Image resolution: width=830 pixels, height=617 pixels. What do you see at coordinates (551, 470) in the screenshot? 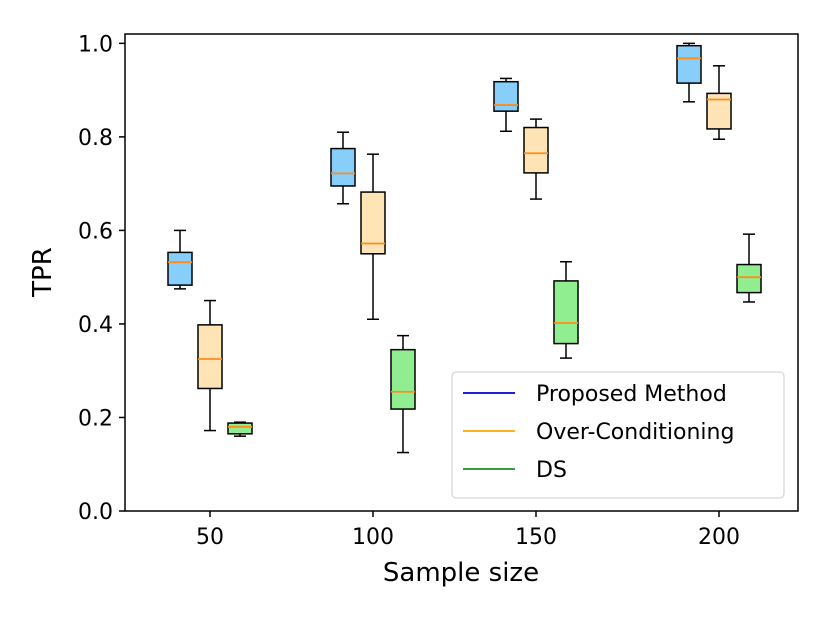
I see `legend-label: DS` at bounding box center [551, 470].